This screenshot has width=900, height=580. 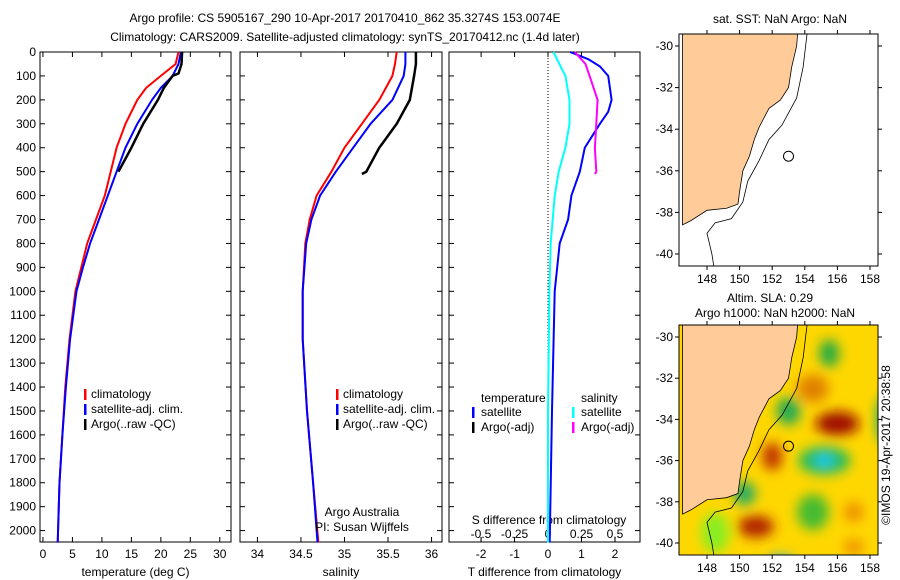 What do you see at coordinates (72, 554) in the screenshot?
I see `x-tick-label: 5` at bounding box center [72, 554].